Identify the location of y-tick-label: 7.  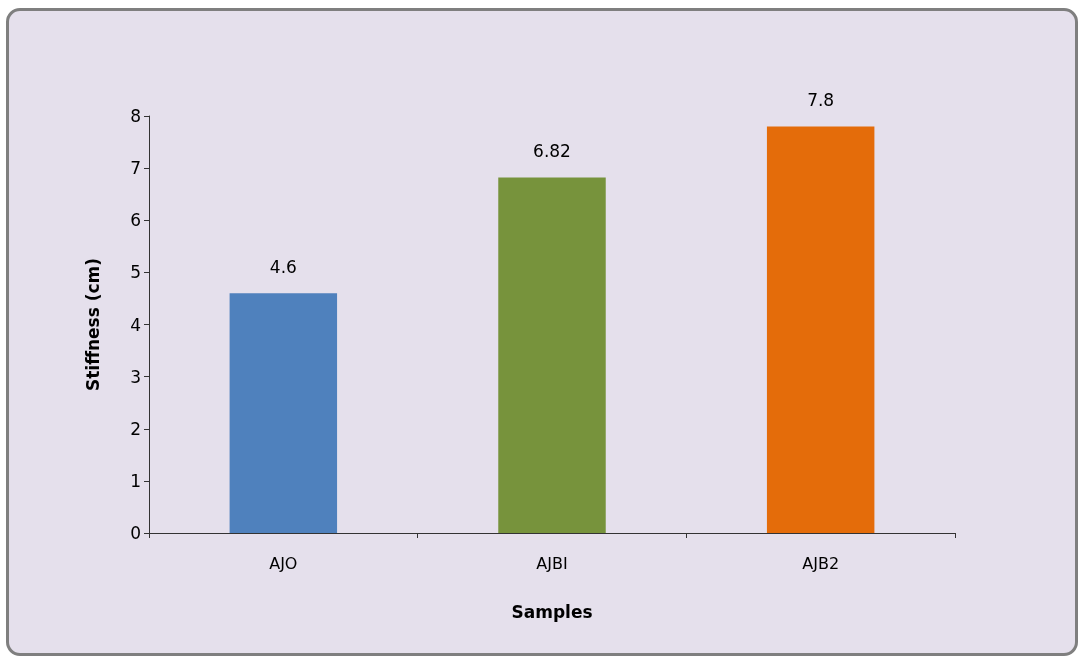
(135, 168).